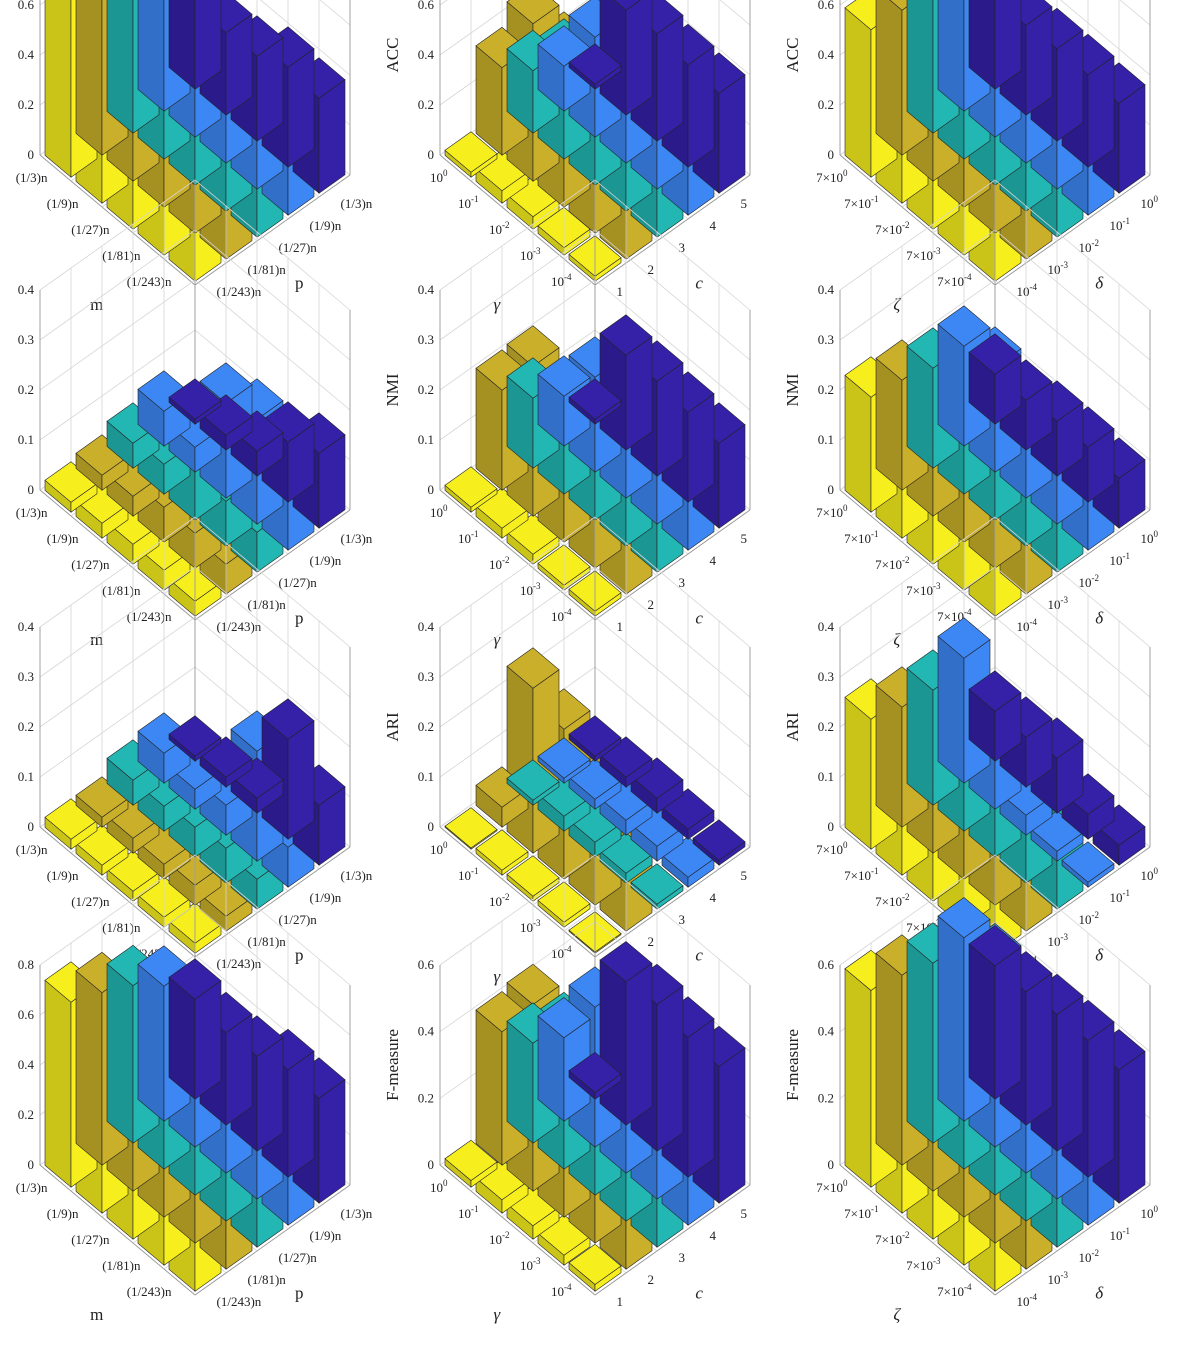  What do you see at coordinates (530, 589) in the screenshot?
I see `x-tick-label: 10⁻³` at bounding box center [530, 589].